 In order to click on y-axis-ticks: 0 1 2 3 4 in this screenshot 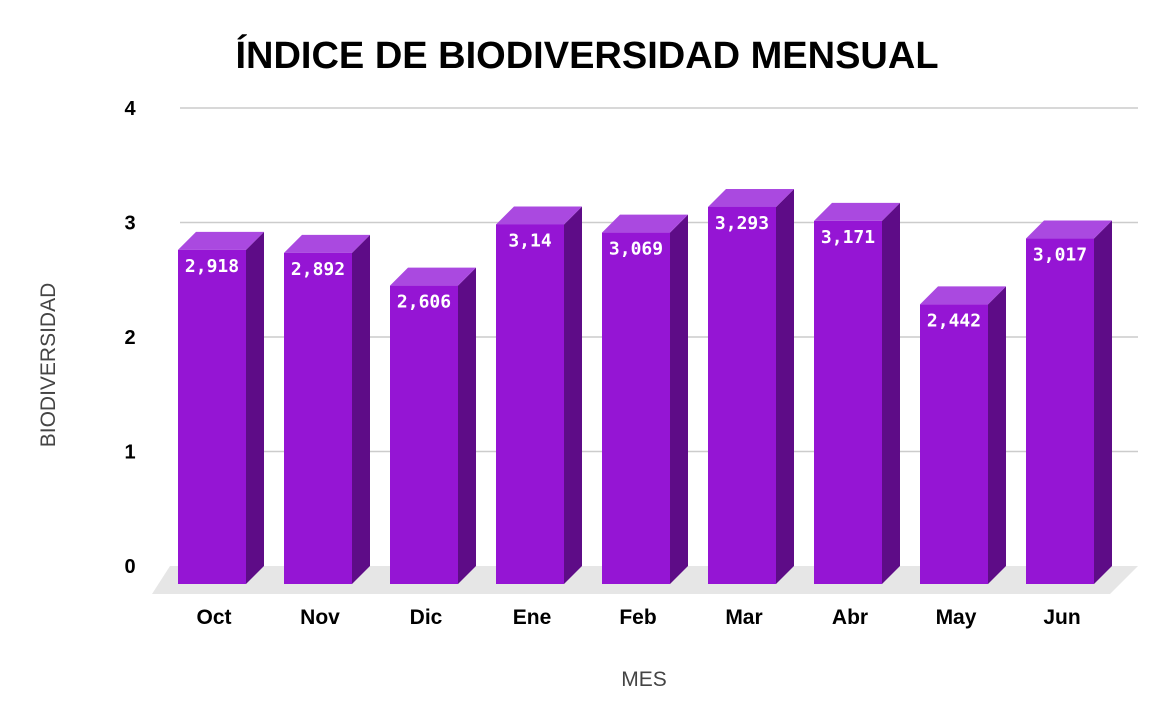, I will do `click(130, 338)`.